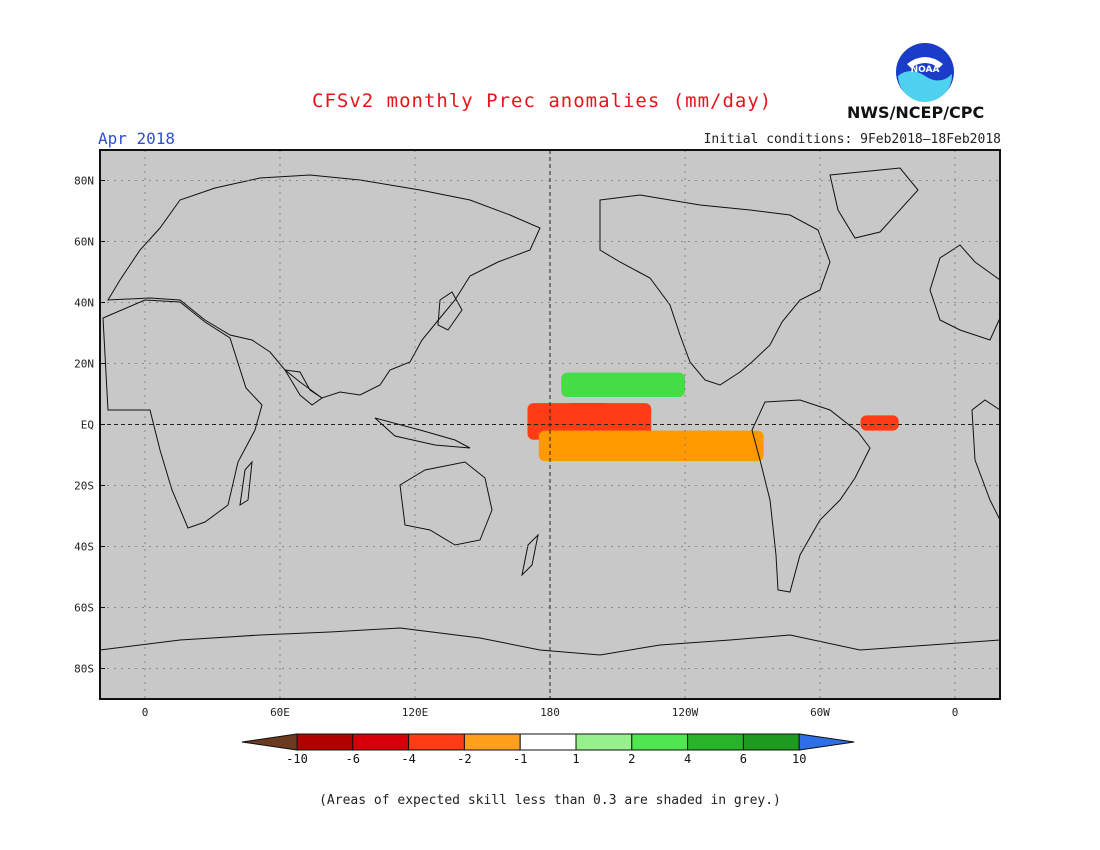 This screenshot has height=850, width=1100. Describe the element at coordinates (84, 303) in the screenshot. I see `lat-tick-label: 40N` at that location.